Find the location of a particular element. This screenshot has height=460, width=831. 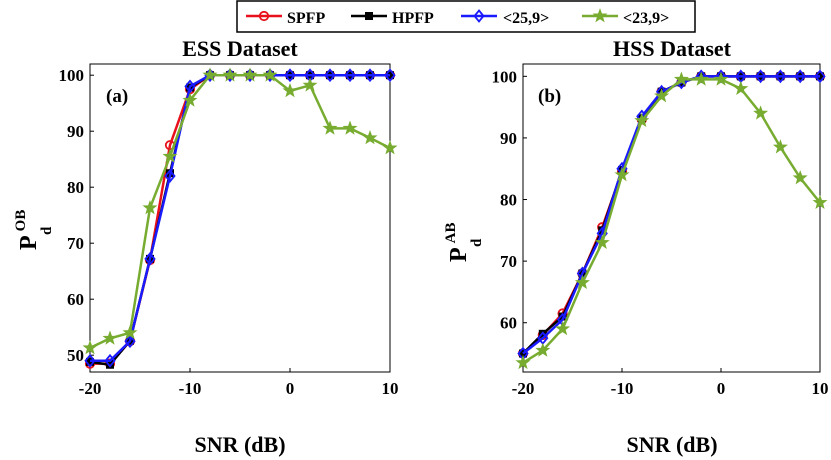

chart-title: ESS Dataset is located at coordinates (240, 48).